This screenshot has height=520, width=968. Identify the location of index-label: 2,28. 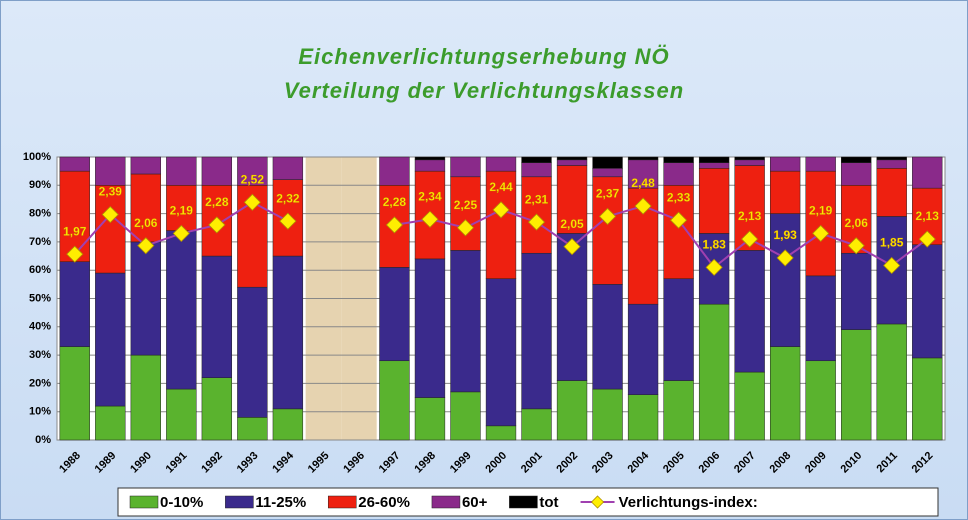
(395, 202).